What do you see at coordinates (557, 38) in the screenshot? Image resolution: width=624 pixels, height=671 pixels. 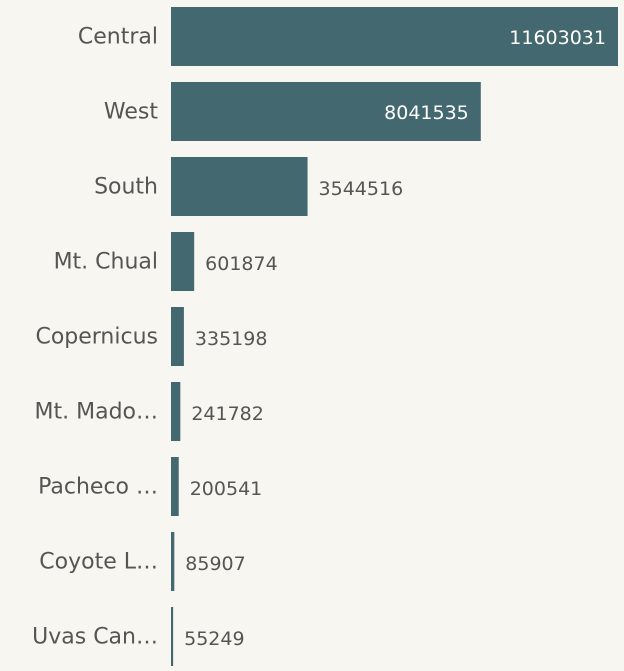 I see `value-label: 11603031` at bounding box center [557, 38].